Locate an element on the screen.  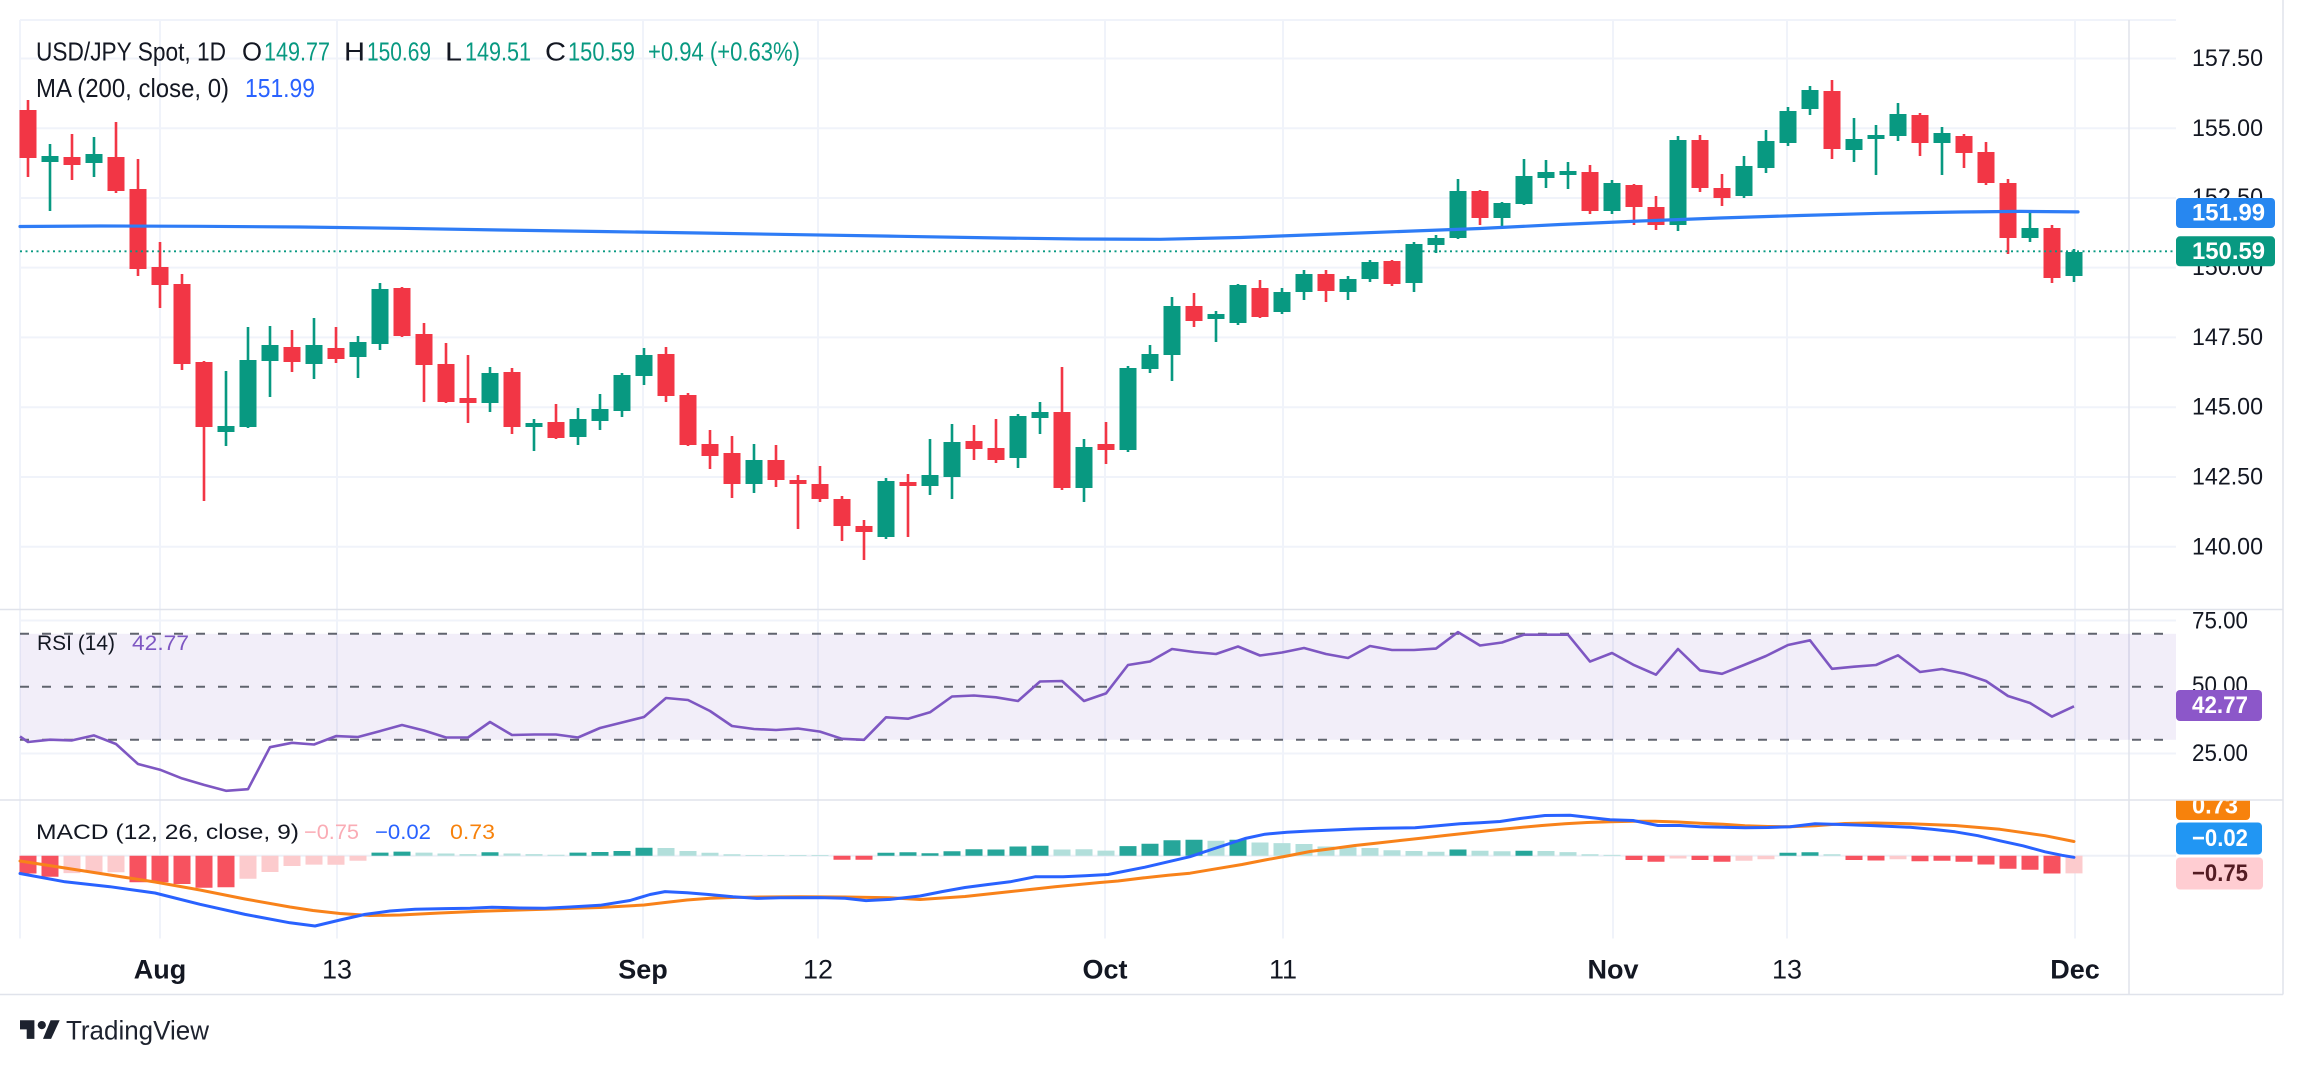
svg-text: 145.00 is located at coordinates (2227, 407).